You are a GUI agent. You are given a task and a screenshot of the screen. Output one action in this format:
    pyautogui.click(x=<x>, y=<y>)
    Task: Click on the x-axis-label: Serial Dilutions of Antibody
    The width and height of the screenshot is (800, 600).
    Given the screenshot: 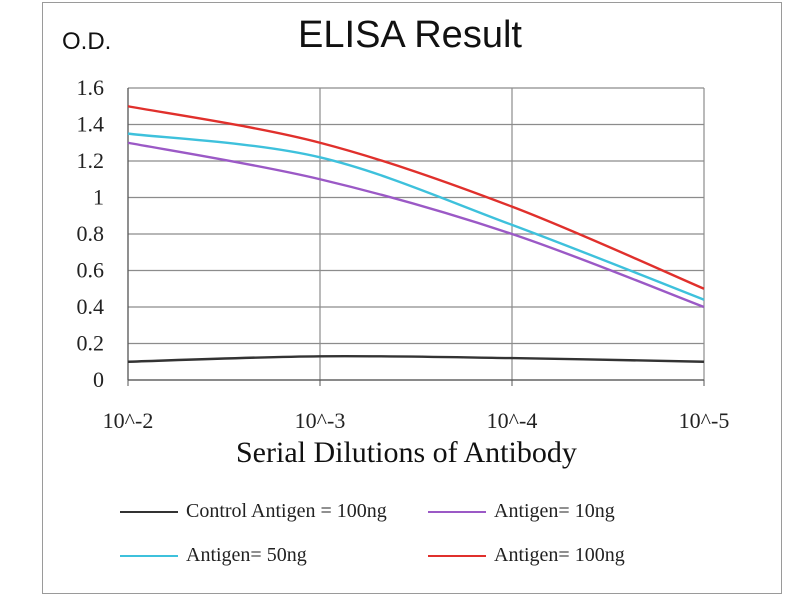 What is the action you would take?
    pyautogui.click(x=406, y=452)
    